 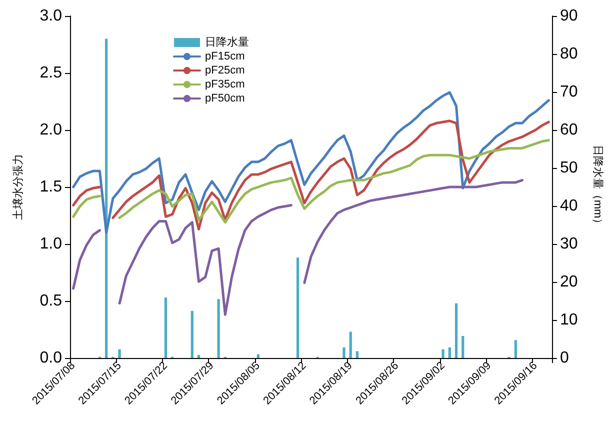 I want to click on y-tick-label: 1.0, so click(x=51, y=244).